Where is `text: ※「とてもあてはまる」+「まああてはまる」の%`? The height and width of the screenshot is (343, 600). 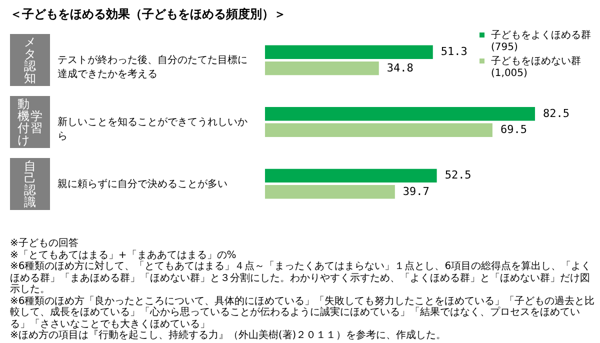 text: ※「とてもあてはまる」+「まああてはまる」の% is located at coordinates (124, 255).